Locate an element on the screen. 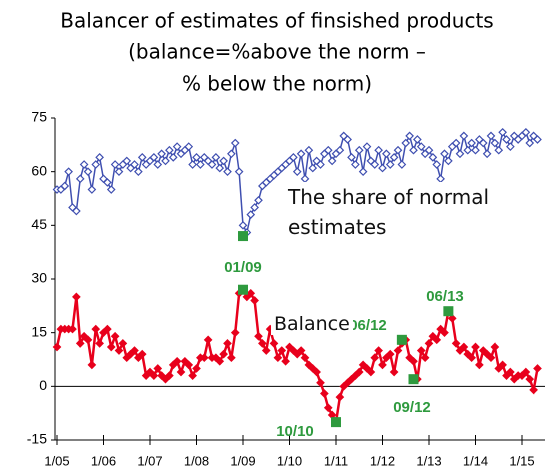 The height and width of the screenshot is (473, 555). y-tick-label: 15 is located at coordinates (39, 331).